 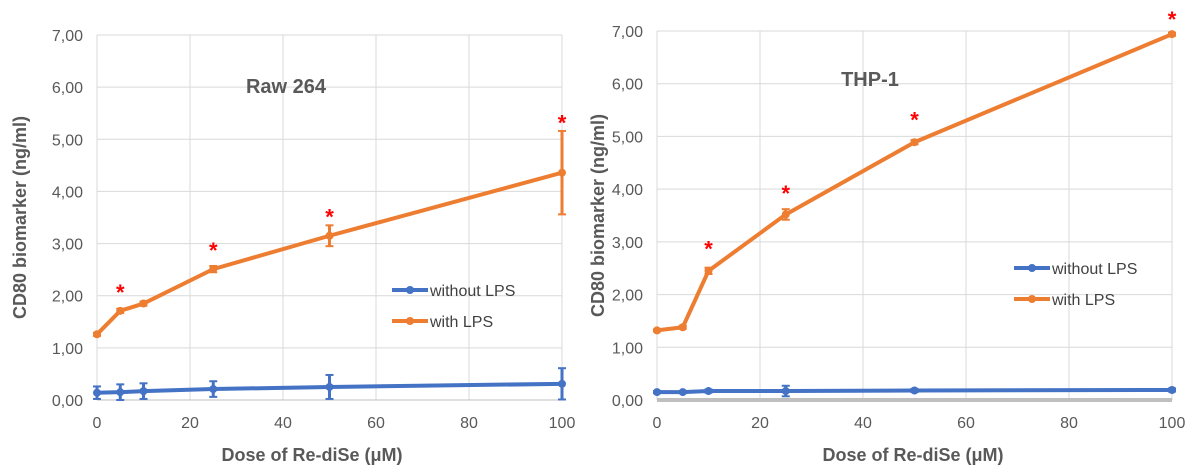 What do you see at coordinates (286, 87) in the screenshot?
I see `chart-title: Raw 264` at bounding box center [286, 87].